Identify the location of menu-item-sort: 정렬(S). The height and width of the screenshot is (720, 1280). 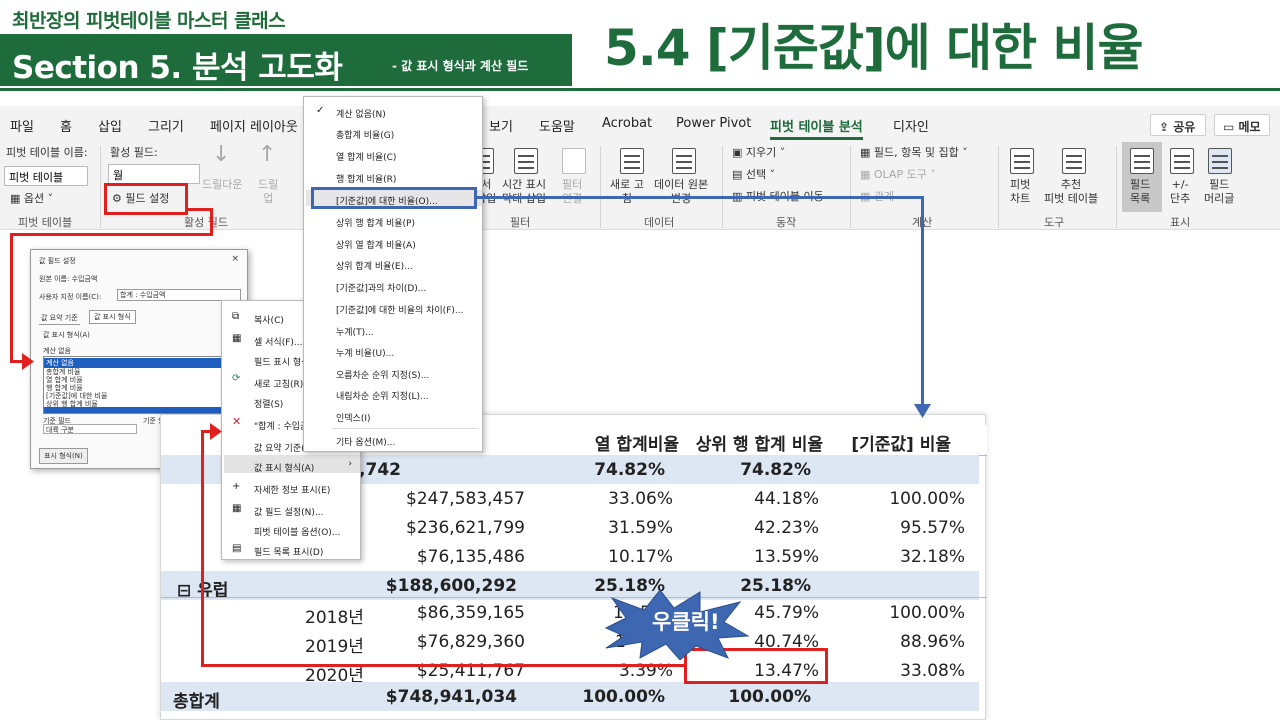
(269, 405).